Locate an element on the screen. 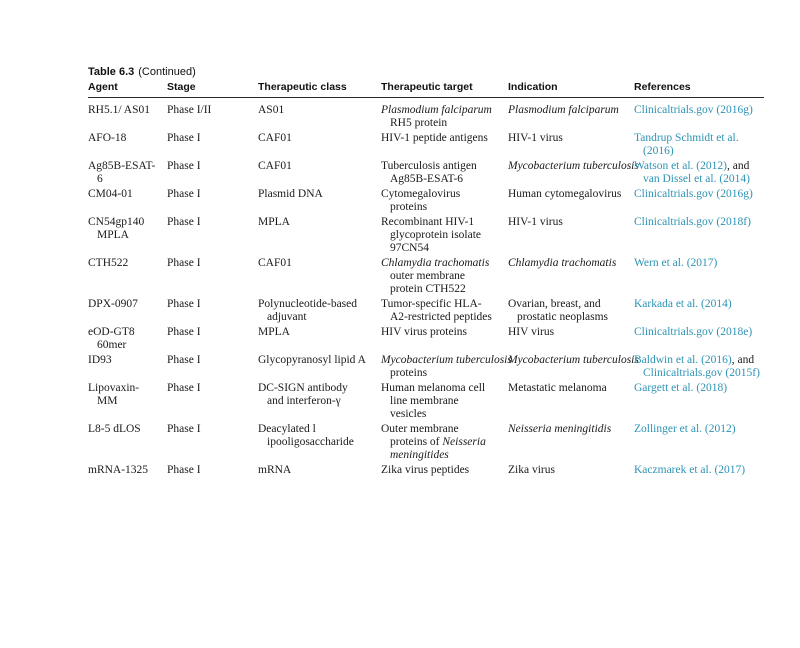 The width and height of the screenshot is (800, 648). cell-line: Neisseria meningitidis is located at coordinates (567, 429).